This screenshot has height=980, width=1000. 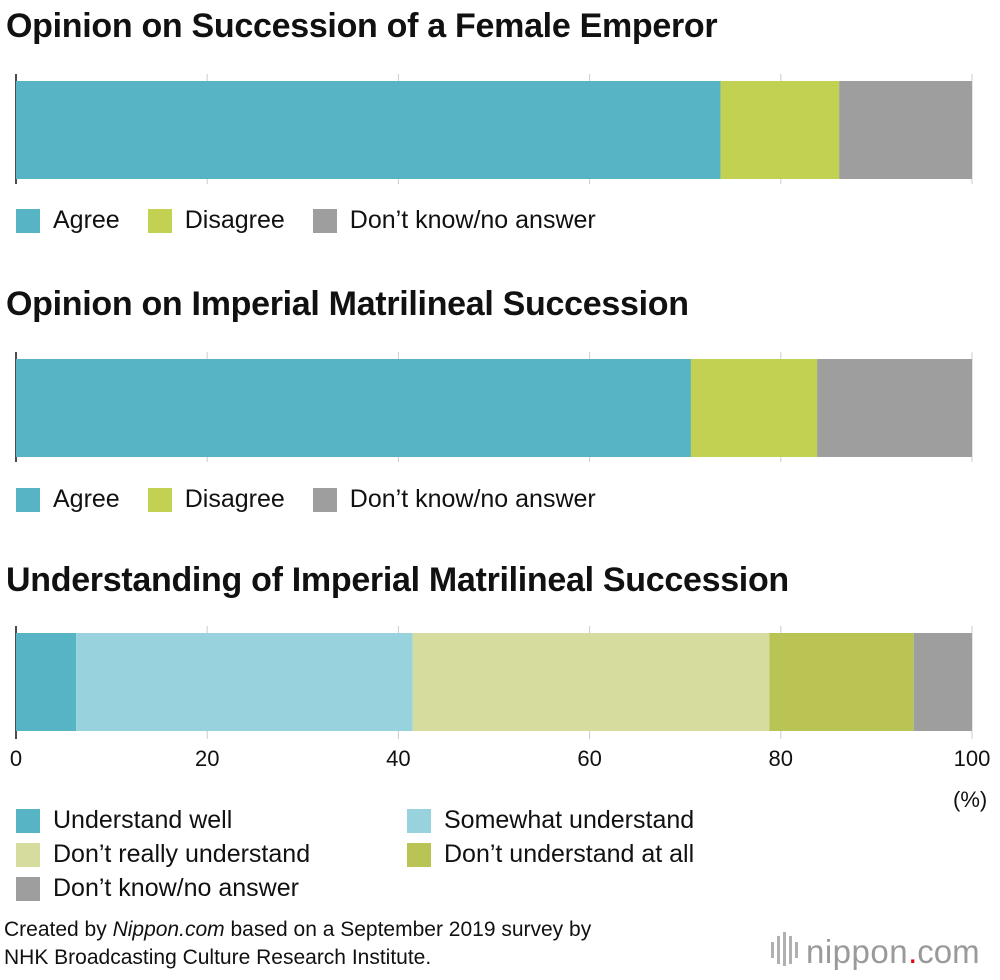 I want to click on x-tick-label: 40, so click(x=398, y=758).